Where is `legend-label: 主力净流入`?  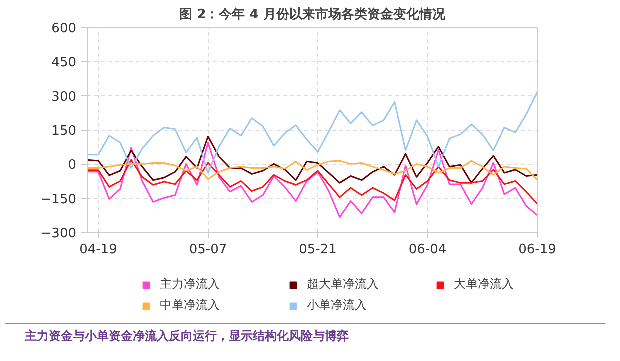
legend-label: 主力净流入 is located at coordinates (190, 284).